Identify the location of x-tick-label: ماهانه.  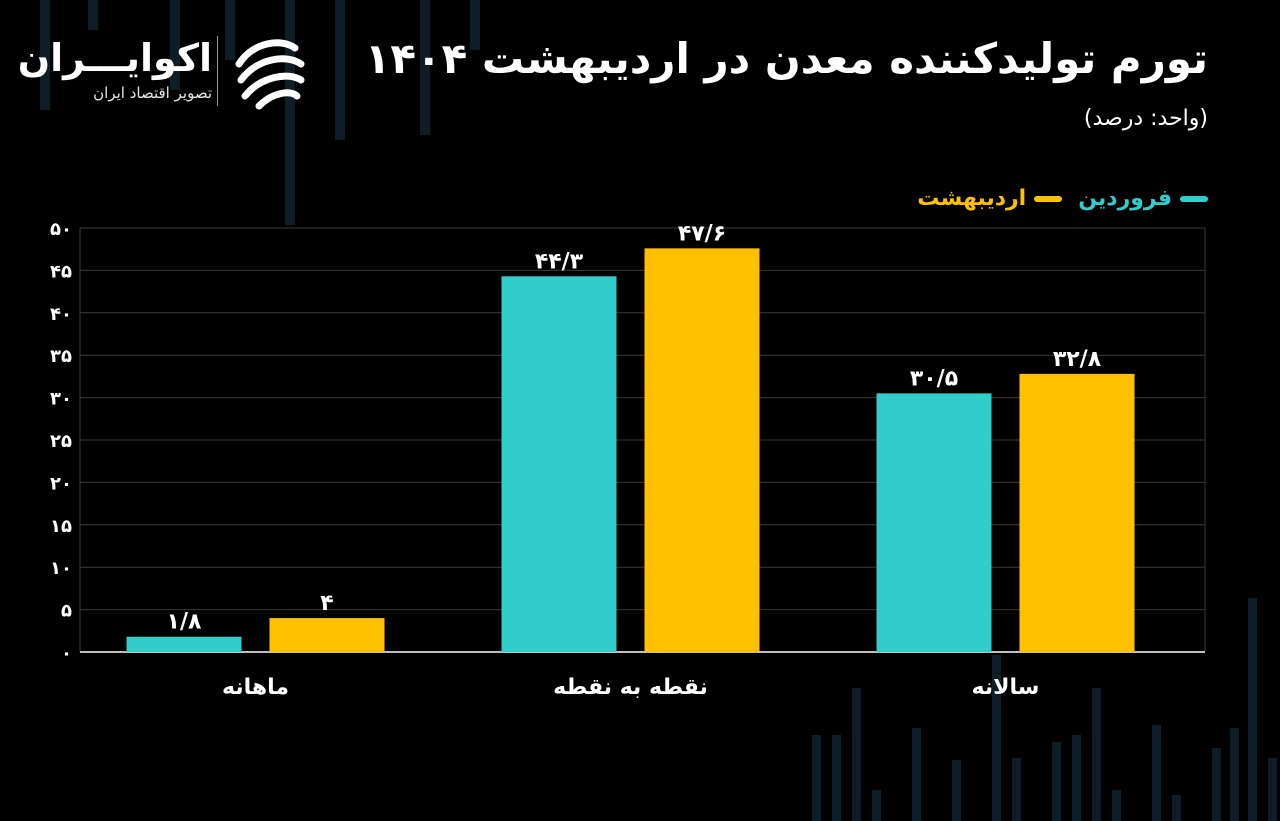
(255, 687).